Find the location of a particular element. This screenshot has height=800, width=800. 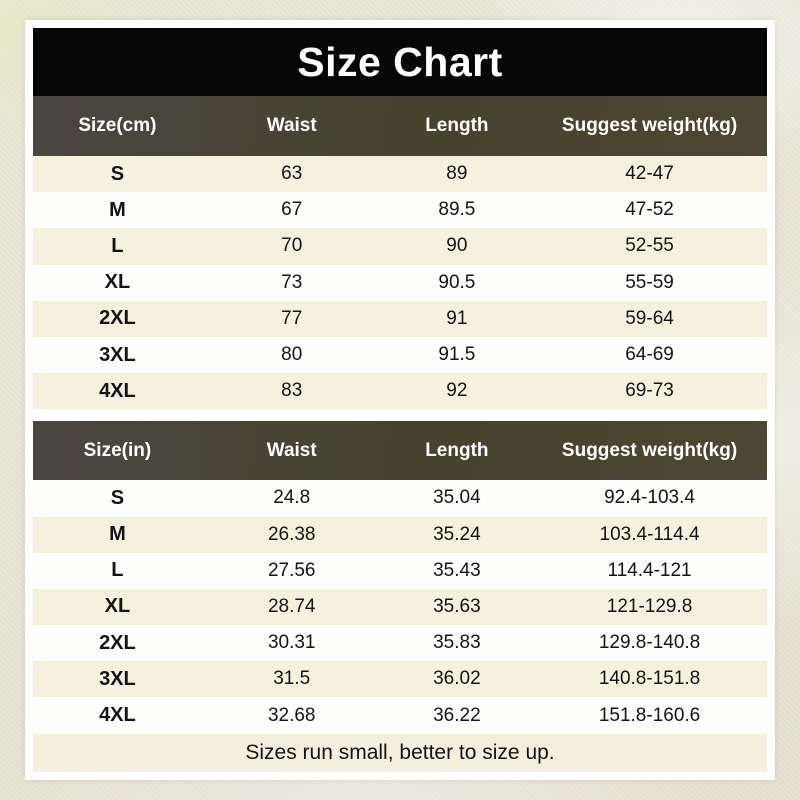

table-divider is located at coordinates (400, 415).